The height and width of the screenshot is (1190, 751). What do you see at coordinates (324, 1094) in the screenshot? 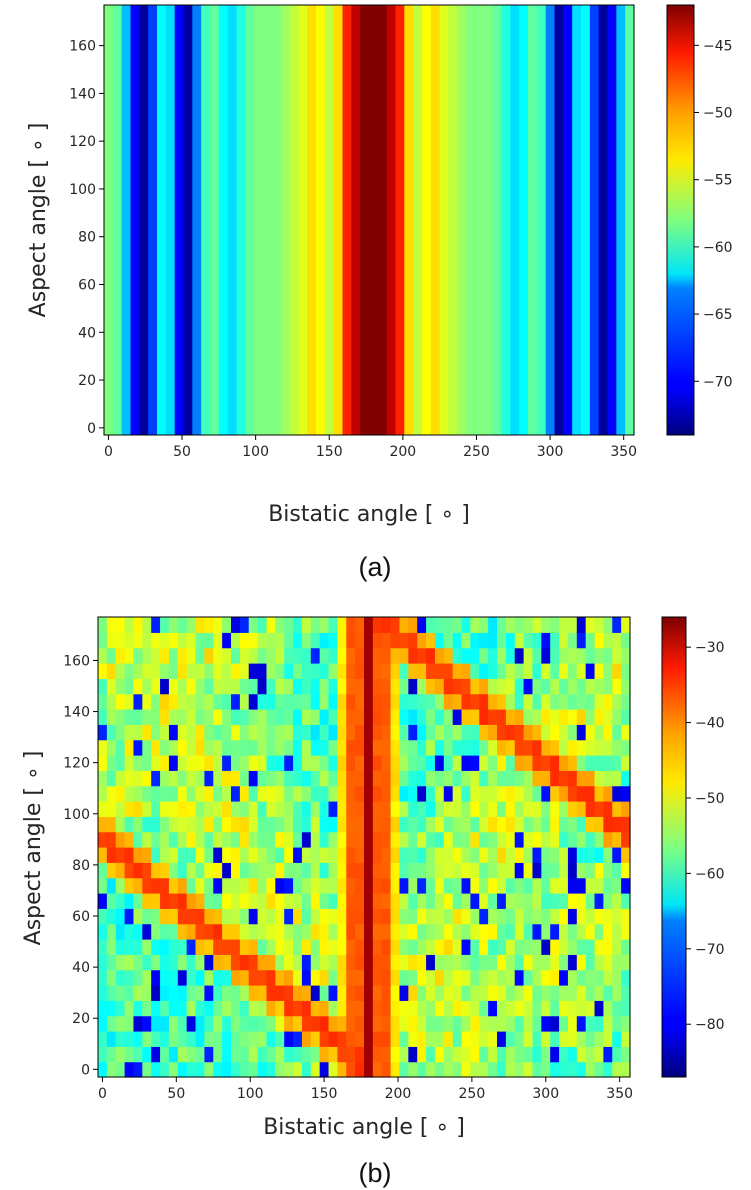
I see `x-tick-label: 150` at bounding box center [324, 1094].